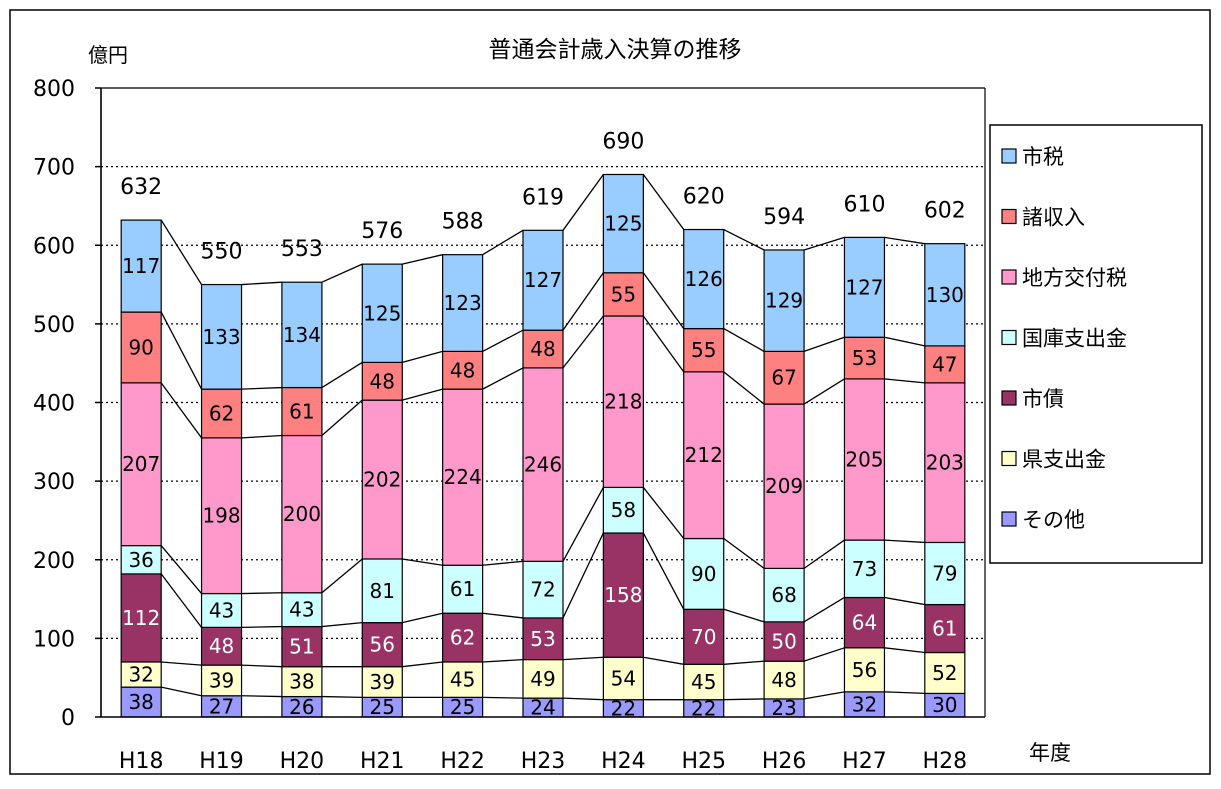  Describe the element at coordinates (784, 486) in the screenshot. I see `bar-value-label: 209` at that location.